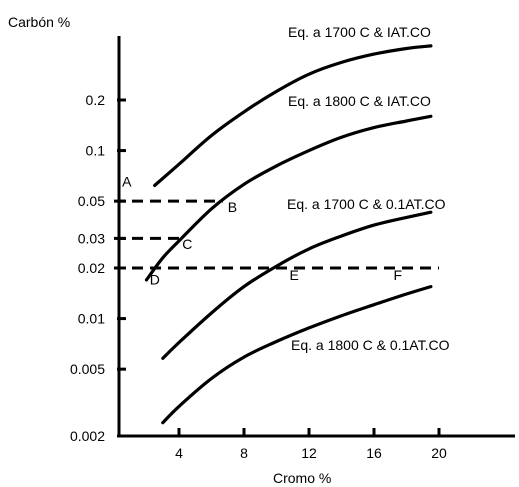 The image size is (519, 487). Describe the element at coordinates (91, 238) in the screenshot. I see `y-tick-label: 0.03` at that location.